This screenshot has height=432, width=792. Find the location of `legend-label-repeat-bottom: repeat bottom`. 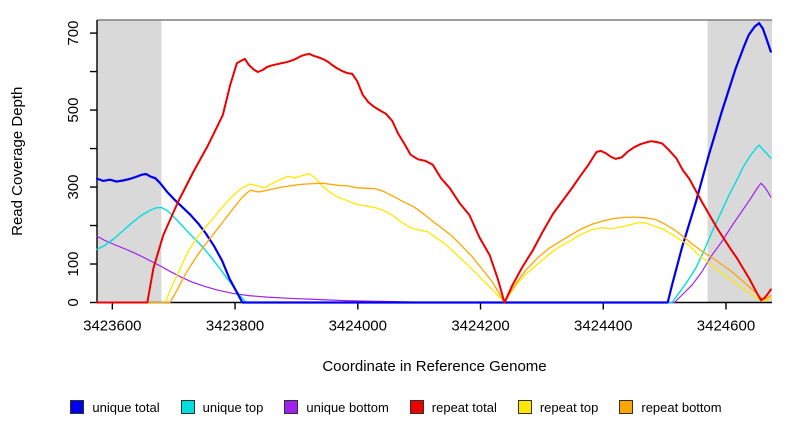

legend-label-repeat-bottom: repeat bottom is located at coordinates (681, 407).